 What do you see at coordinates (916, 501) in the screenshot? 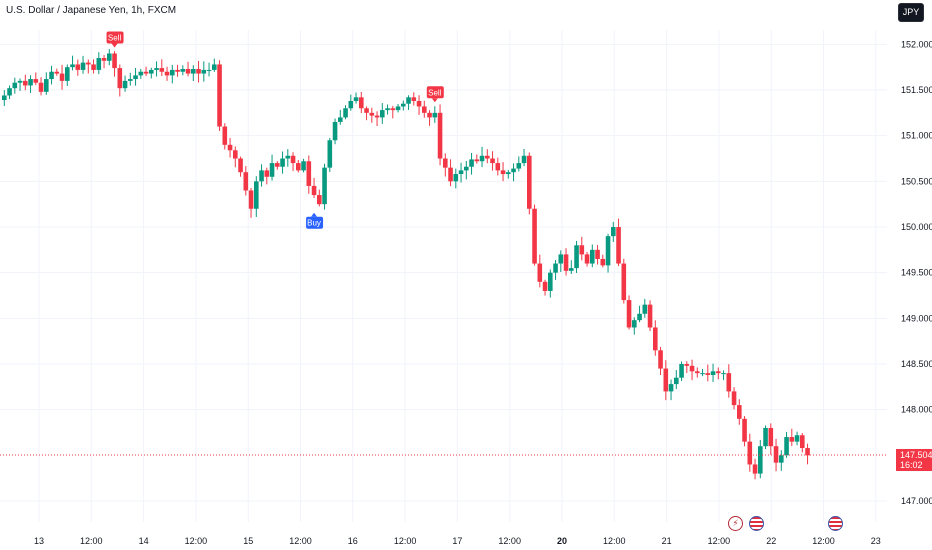
I see `y-tick-label: 147.000` at bounding box center [916, 501].